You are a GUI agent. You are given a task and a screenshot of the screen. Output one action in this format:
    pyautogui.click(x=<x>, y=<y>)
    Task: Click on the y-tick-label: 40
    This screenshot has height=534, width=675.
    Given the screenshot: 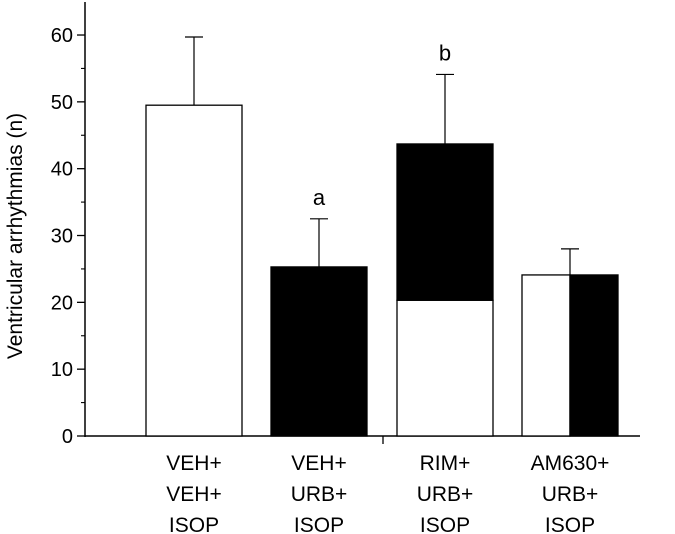 What is the action you would take?
    pyautogui.click(x=62, y=170)
    